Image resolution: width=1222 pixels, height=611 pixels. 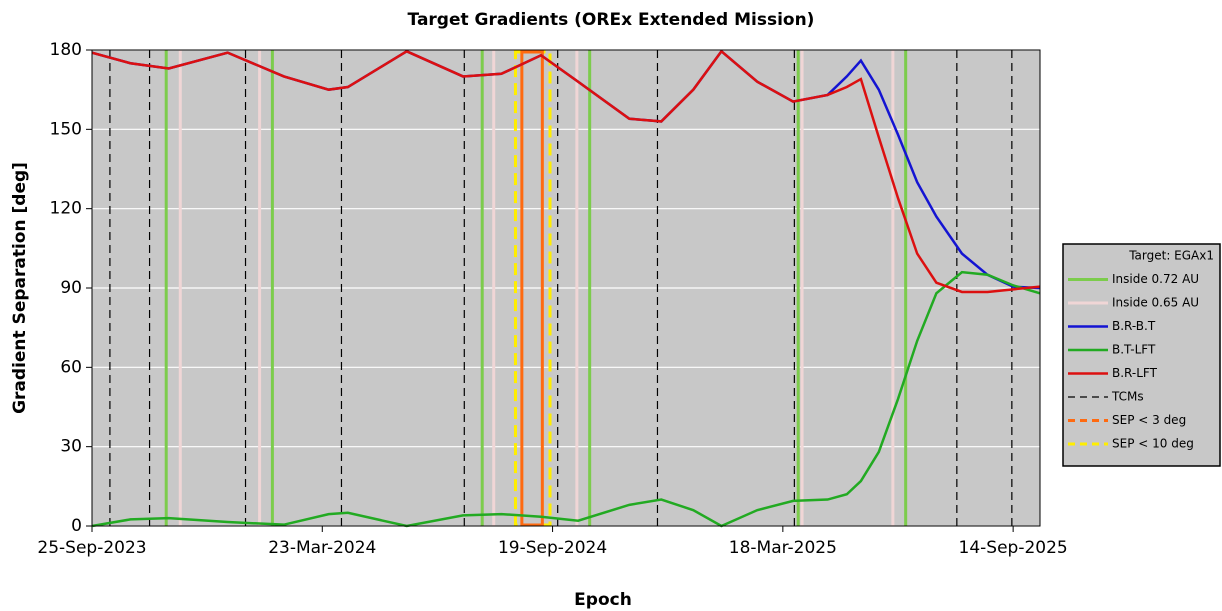 I want to click on y-tick-label: 0, so click(x=76, y=526).